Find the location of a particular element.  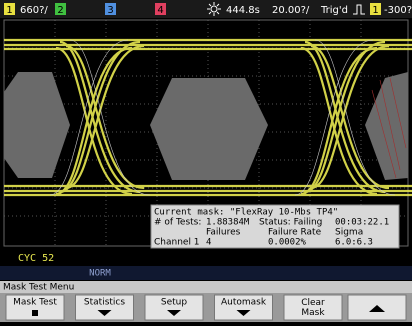

softkey-label: Mask Test is located at coordinates (35, 303).